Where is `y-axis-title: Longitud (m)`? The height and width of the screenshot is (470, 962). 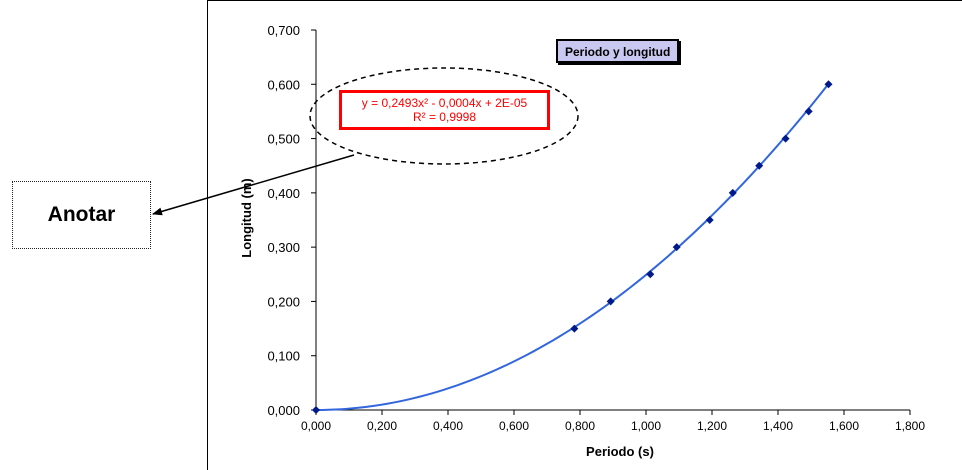
y-axis-title: Longitud (m) is located at coordinates (246, 217).